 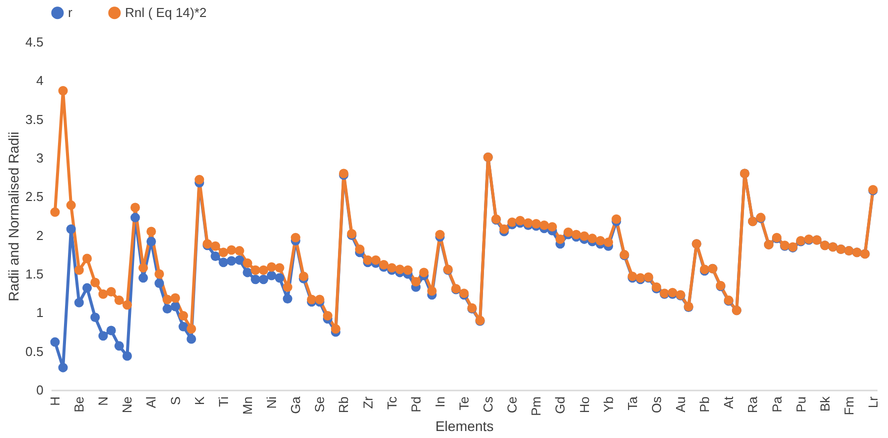 What do you see at coordinates (680, 404) in the screenshot?
I see `x-tick-label: Au` at bounding box center [680, 404].